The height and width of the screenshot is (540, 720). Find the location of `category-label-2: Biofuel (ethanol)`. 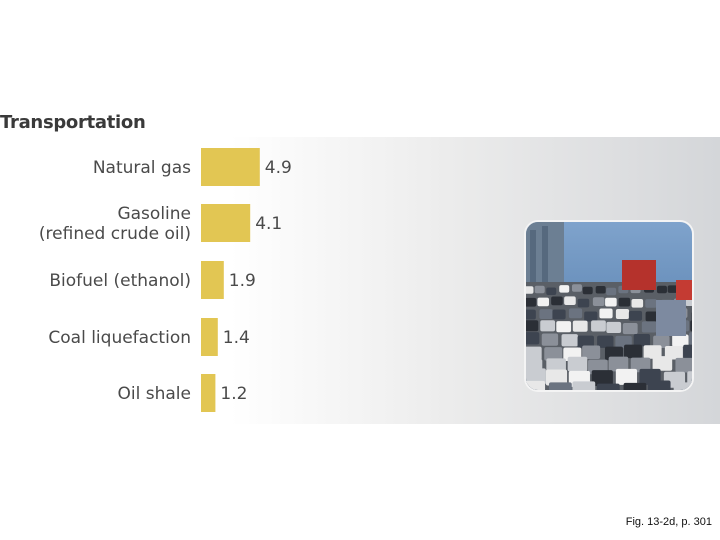

category-label-2: Biofuel (ethanol) is located at coordinates (120, 281).